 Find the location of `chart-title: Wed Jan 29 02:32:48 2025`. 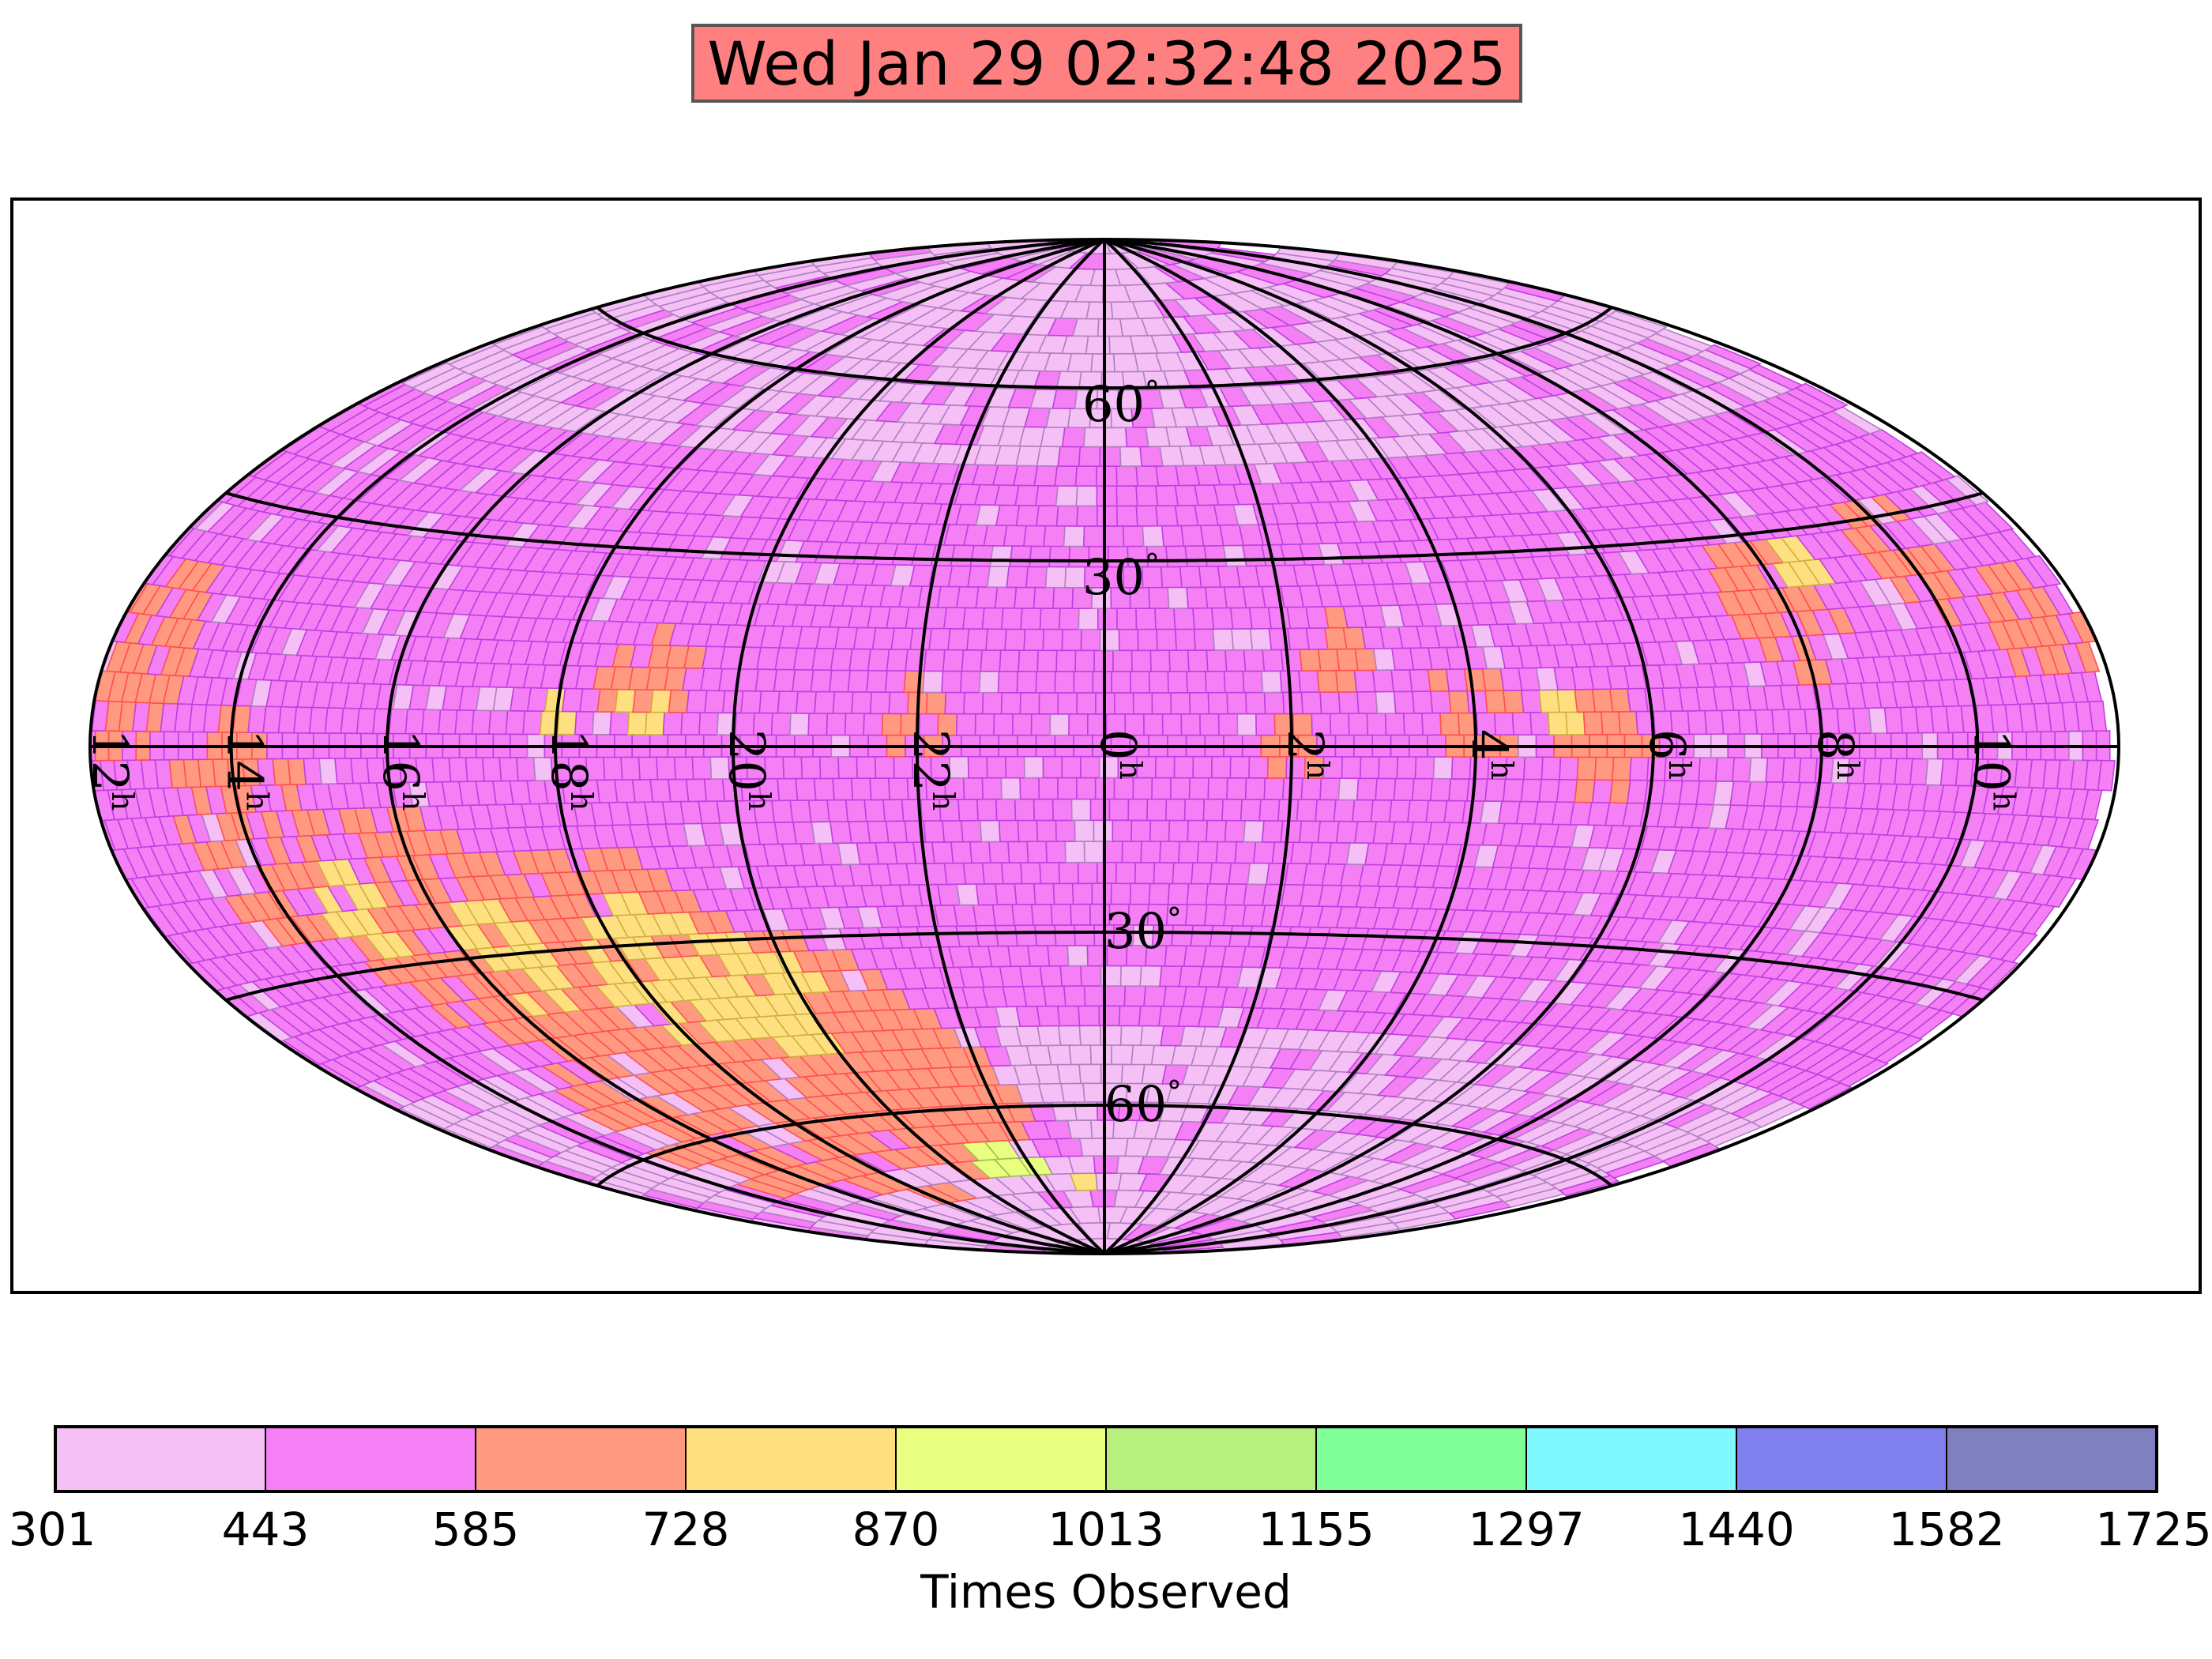

chart-title: Wed Jan 29 02:32:48 2025 is located at coordinates (1106, 64).